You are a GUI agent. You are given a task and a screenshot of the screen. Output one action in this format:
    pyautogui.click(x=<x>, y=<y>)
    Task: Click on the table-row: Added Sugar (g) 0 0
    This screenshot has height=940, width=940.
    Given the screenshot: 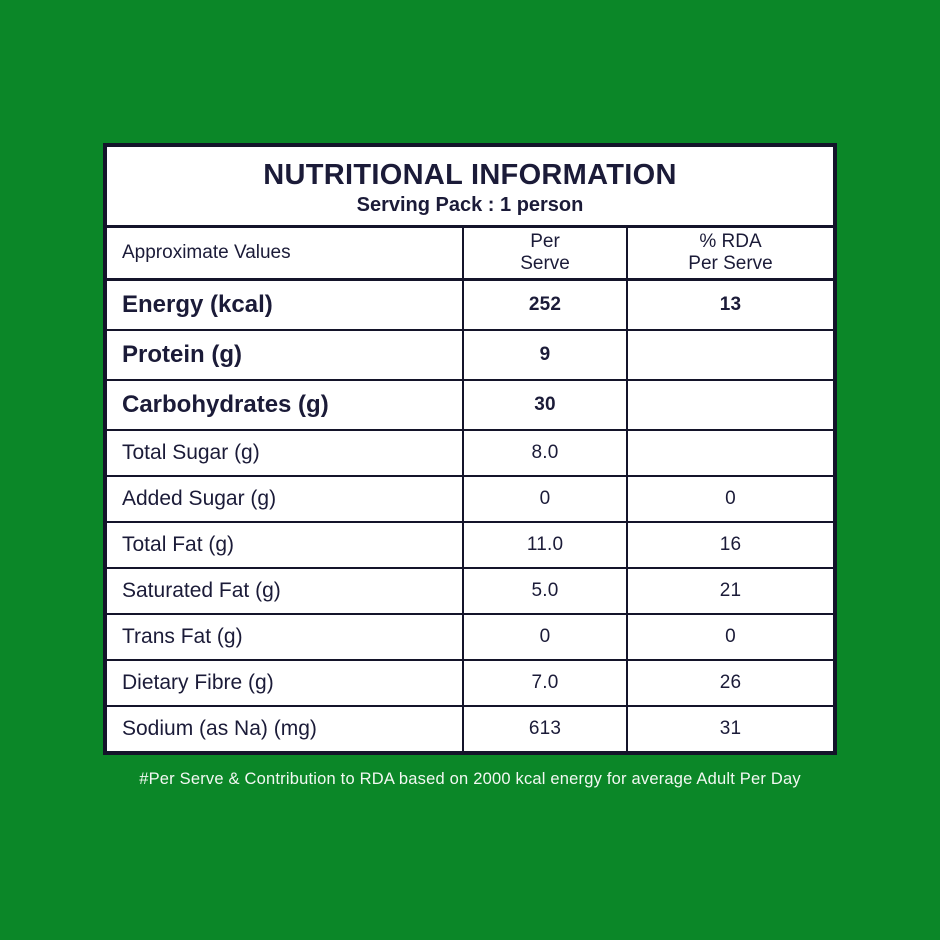 What is the action you would take?
    pyautogui.click(x=470, y=500)
    